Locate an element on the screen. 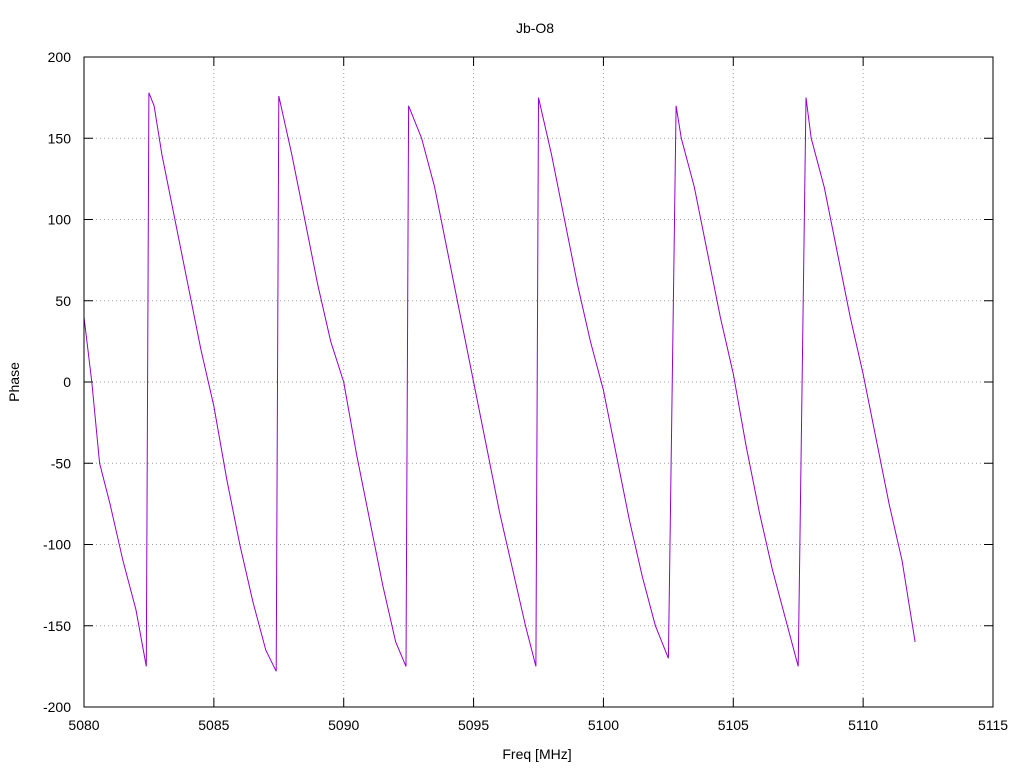  y-tick-label: -50 is located at coordinates (61, 463).